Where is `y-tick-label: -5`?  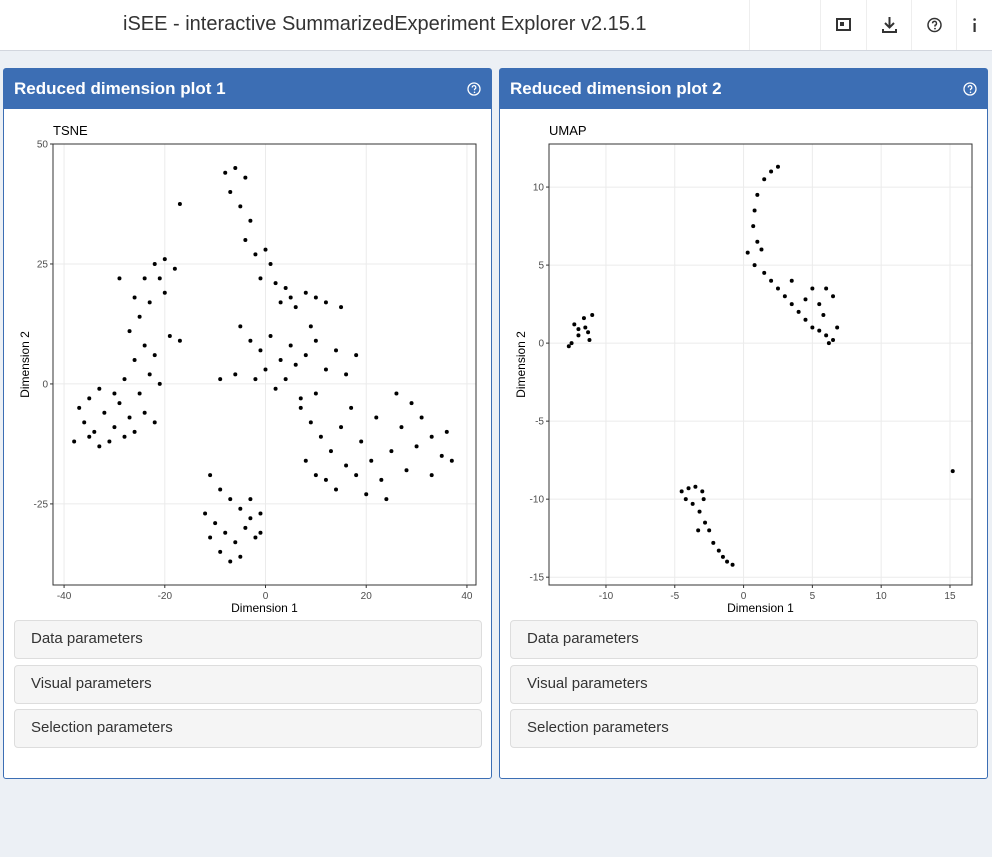 y-tick-label: -5 is located at coordinates (539, 422).